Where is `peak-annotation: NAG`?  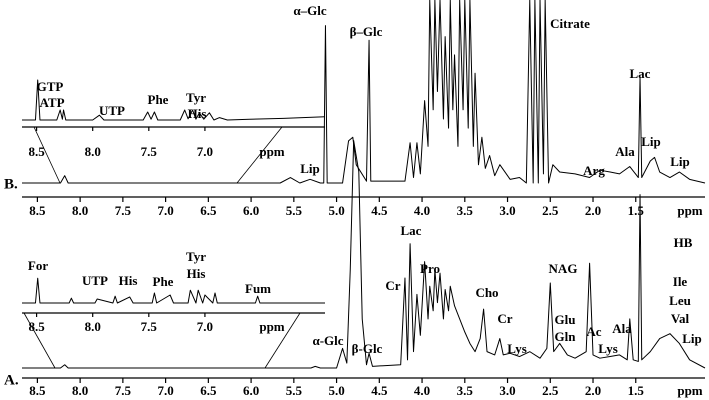 peak-annotation: NAG is located at coordinates (563, 268).